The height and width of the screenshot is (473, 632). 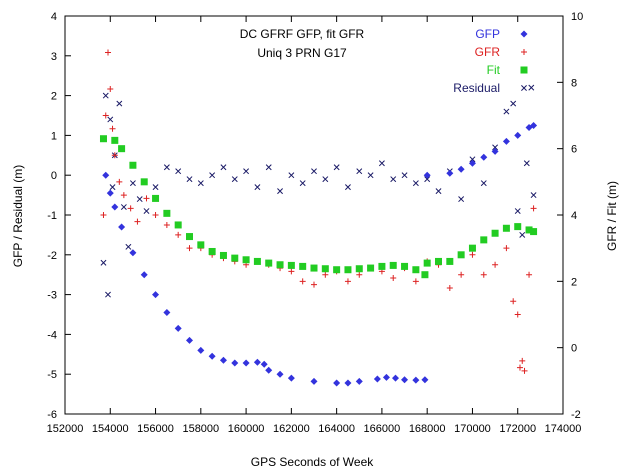 I want to click on y-left-tick-label: -3, so click(x=52, y=296).